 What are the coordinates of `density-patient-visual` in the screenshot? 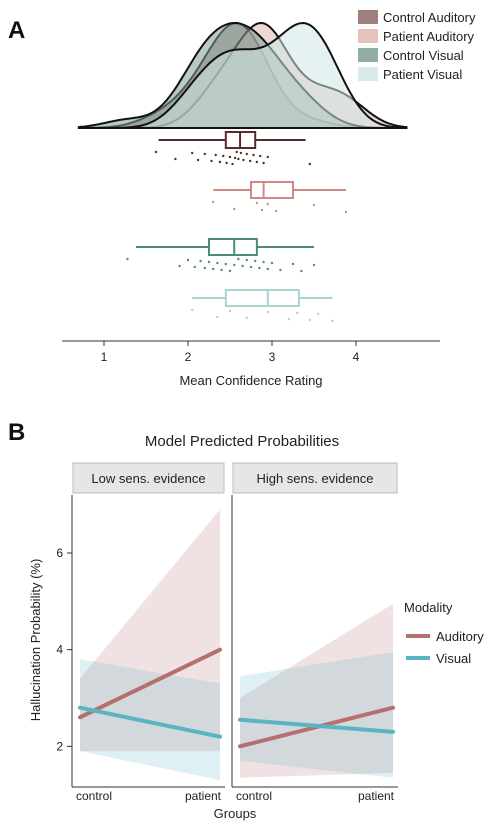 It's located at (243, 75).